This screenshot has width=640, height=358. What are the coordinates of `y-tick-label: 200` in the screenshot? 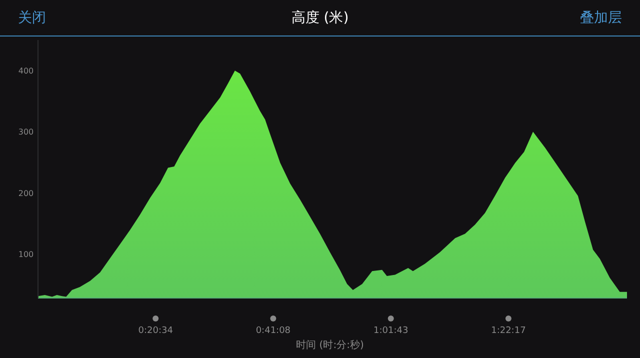 It's located at (26, 193).